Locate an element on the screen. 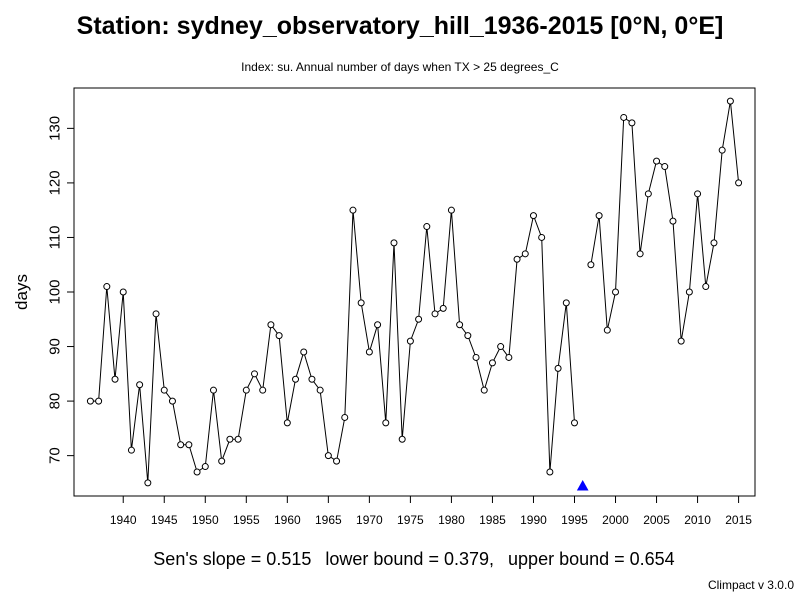 The height and width of the screenshot is (600, 800). x-tick-label: 1955 is located at coordinates (246, 520).